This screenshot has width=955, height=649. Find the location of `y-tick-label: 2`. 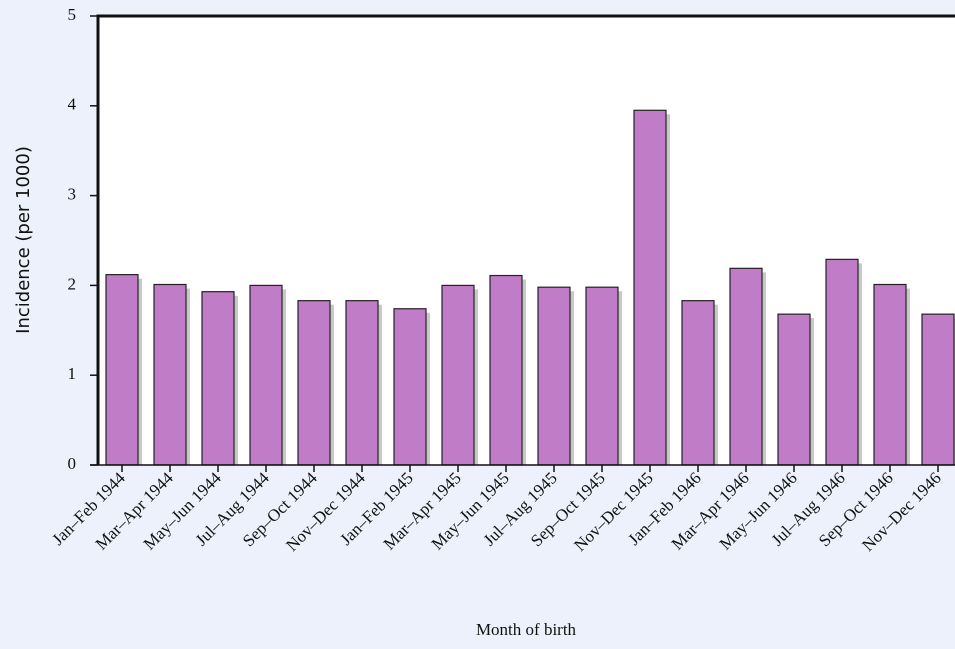

y-tick-label: 2 is located at coordinates (72, 283).